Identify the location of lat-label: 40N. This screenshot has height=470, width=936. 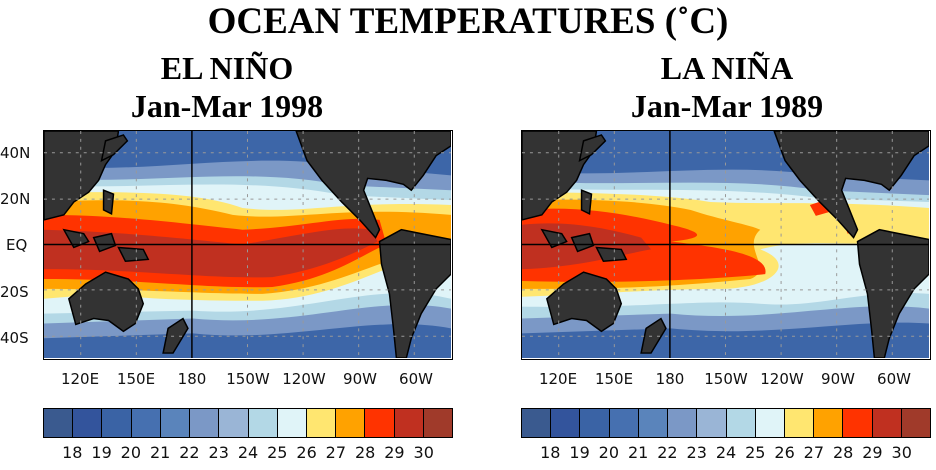
(15, 153).